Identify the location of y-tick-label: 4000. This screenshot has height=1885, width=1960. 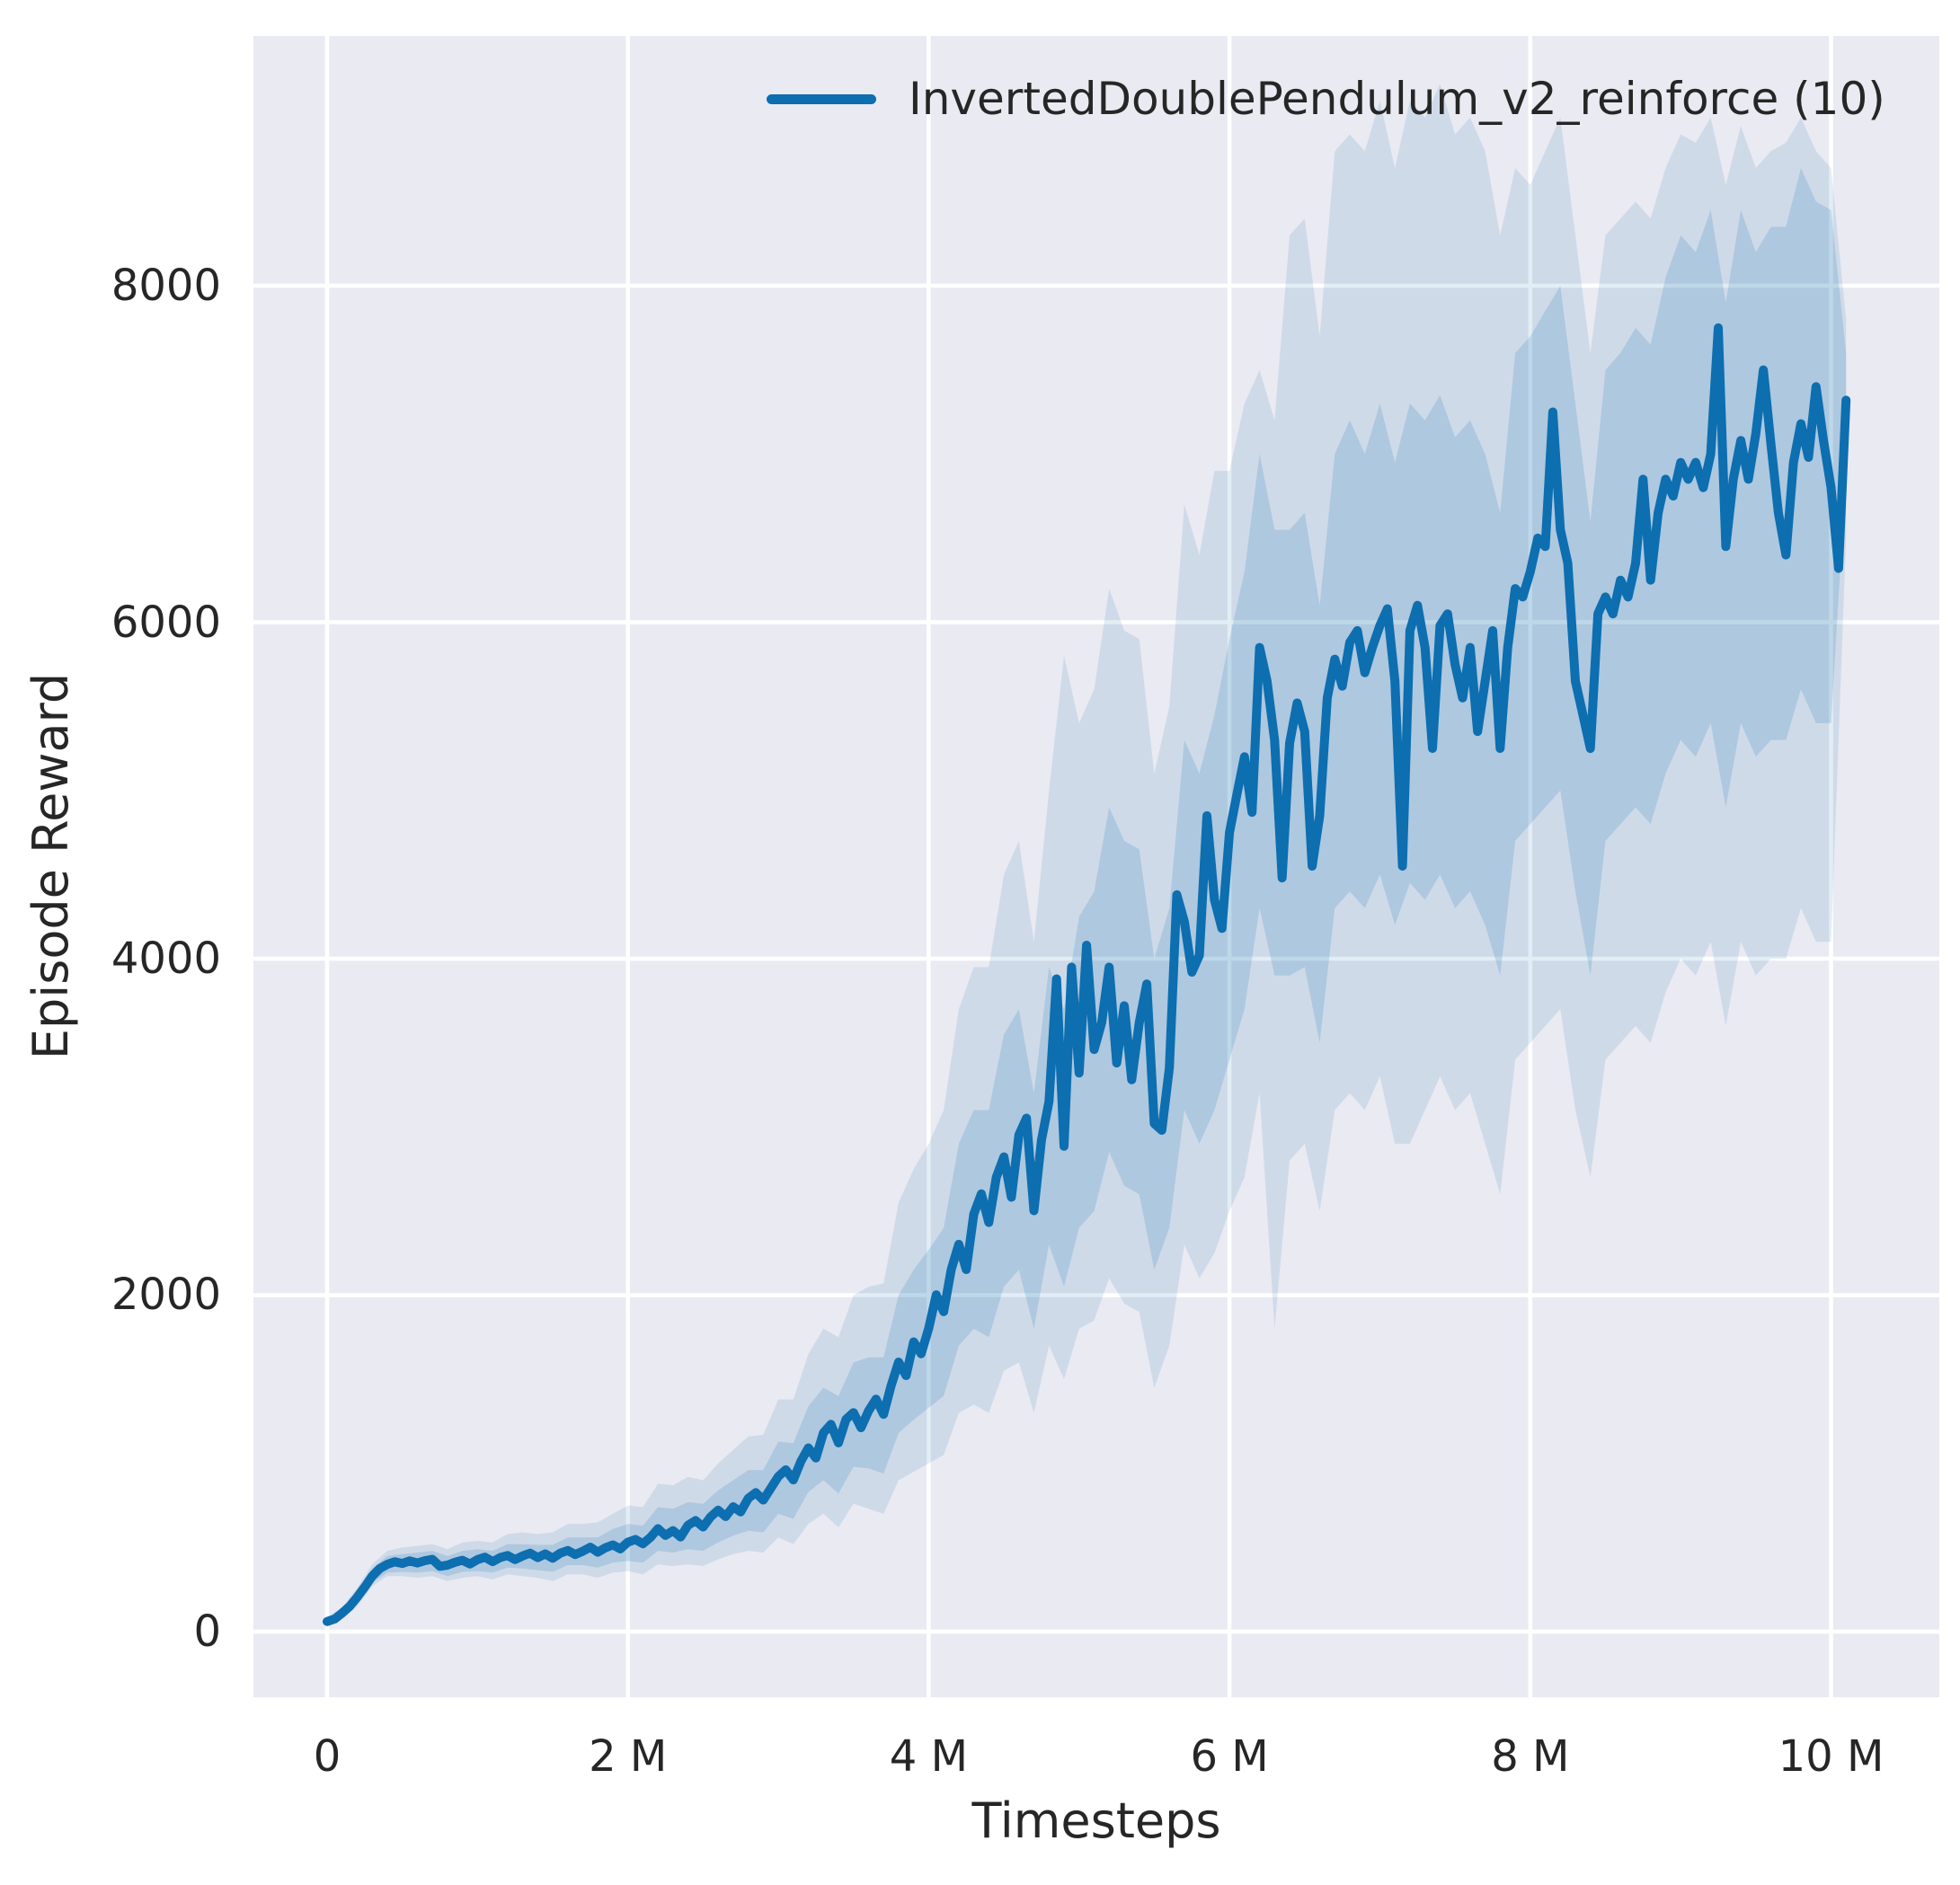
(166, 959).